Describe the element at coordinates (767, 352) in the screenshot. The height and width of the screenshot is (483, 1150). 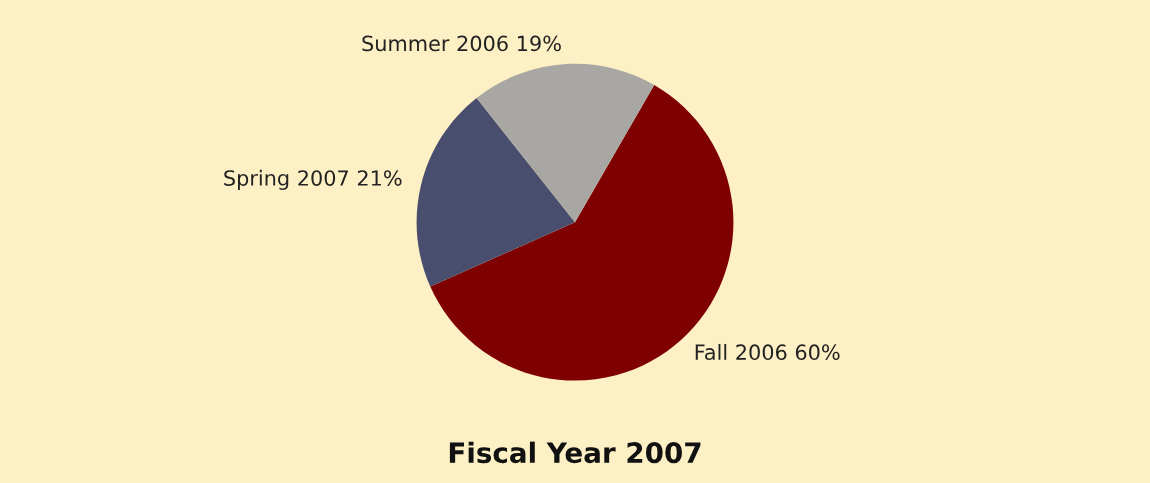
I see `slice-label: Fall 2006 60%` at that location.